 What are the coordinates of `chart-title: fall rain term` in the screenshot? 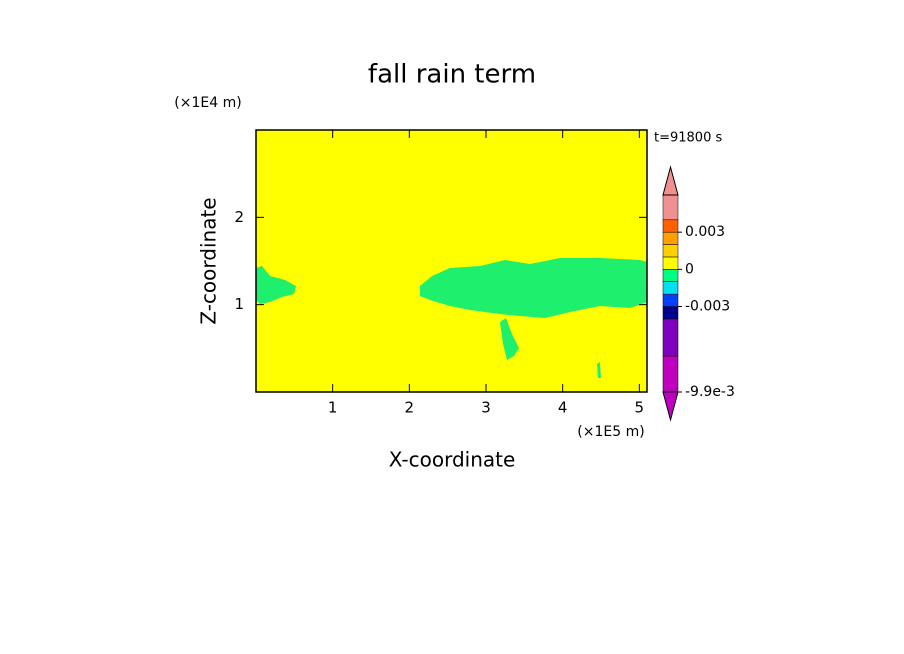 It's located at (452, 75).